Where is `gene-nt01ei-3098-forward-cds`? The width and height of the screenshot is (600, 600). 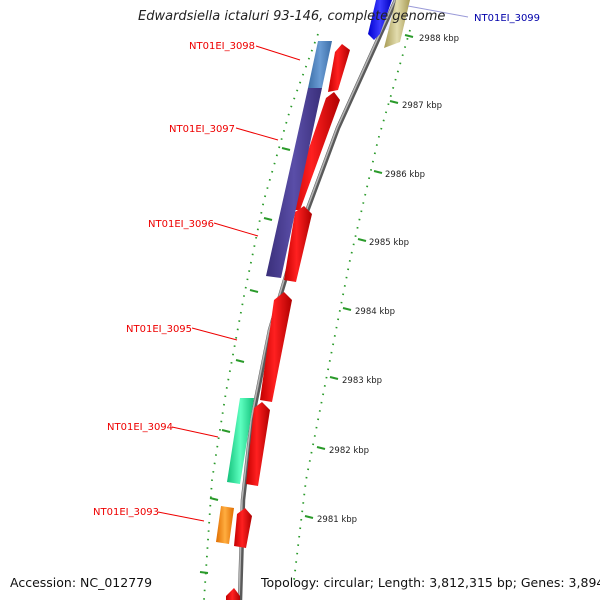
gene-nt01ei-3098-forward-cds is located at coordinates (339, 68).